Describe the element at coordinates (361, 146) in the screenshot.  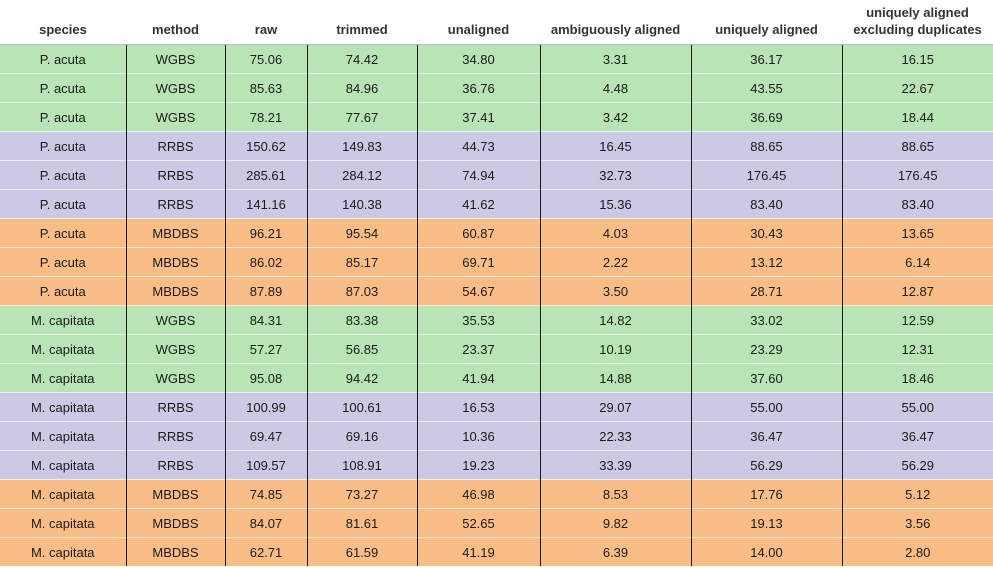
I see `trimmed-cell: 149.83` at that location.